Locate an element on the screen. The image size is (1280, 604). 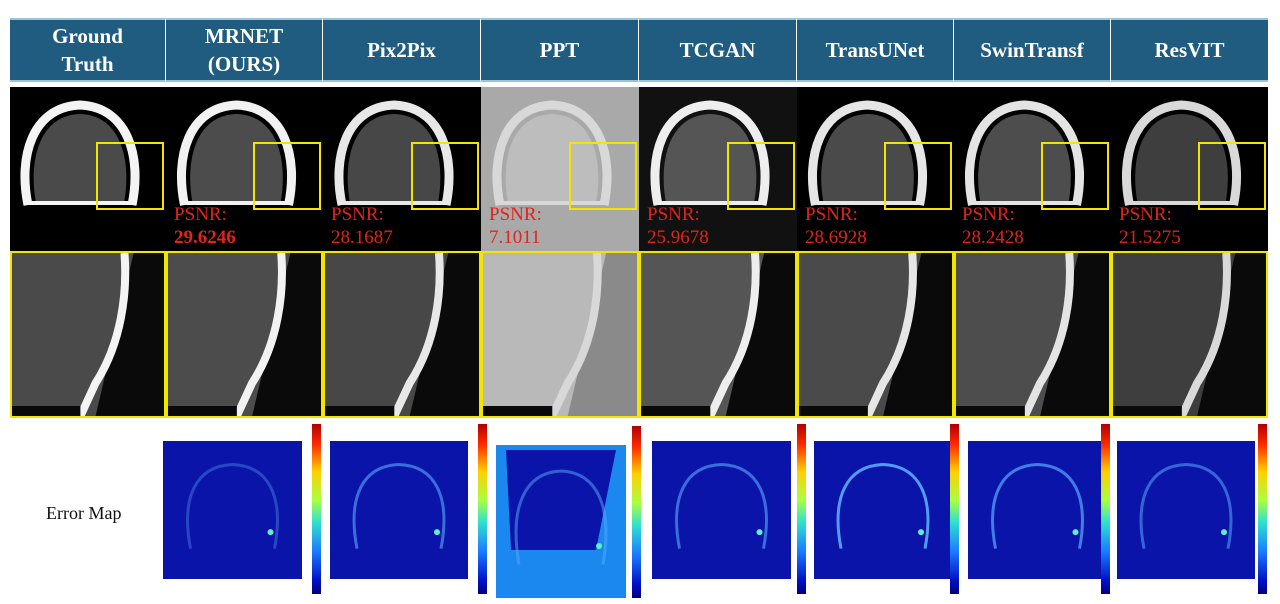
colorbar-tun is located at coordinates (954, 509).